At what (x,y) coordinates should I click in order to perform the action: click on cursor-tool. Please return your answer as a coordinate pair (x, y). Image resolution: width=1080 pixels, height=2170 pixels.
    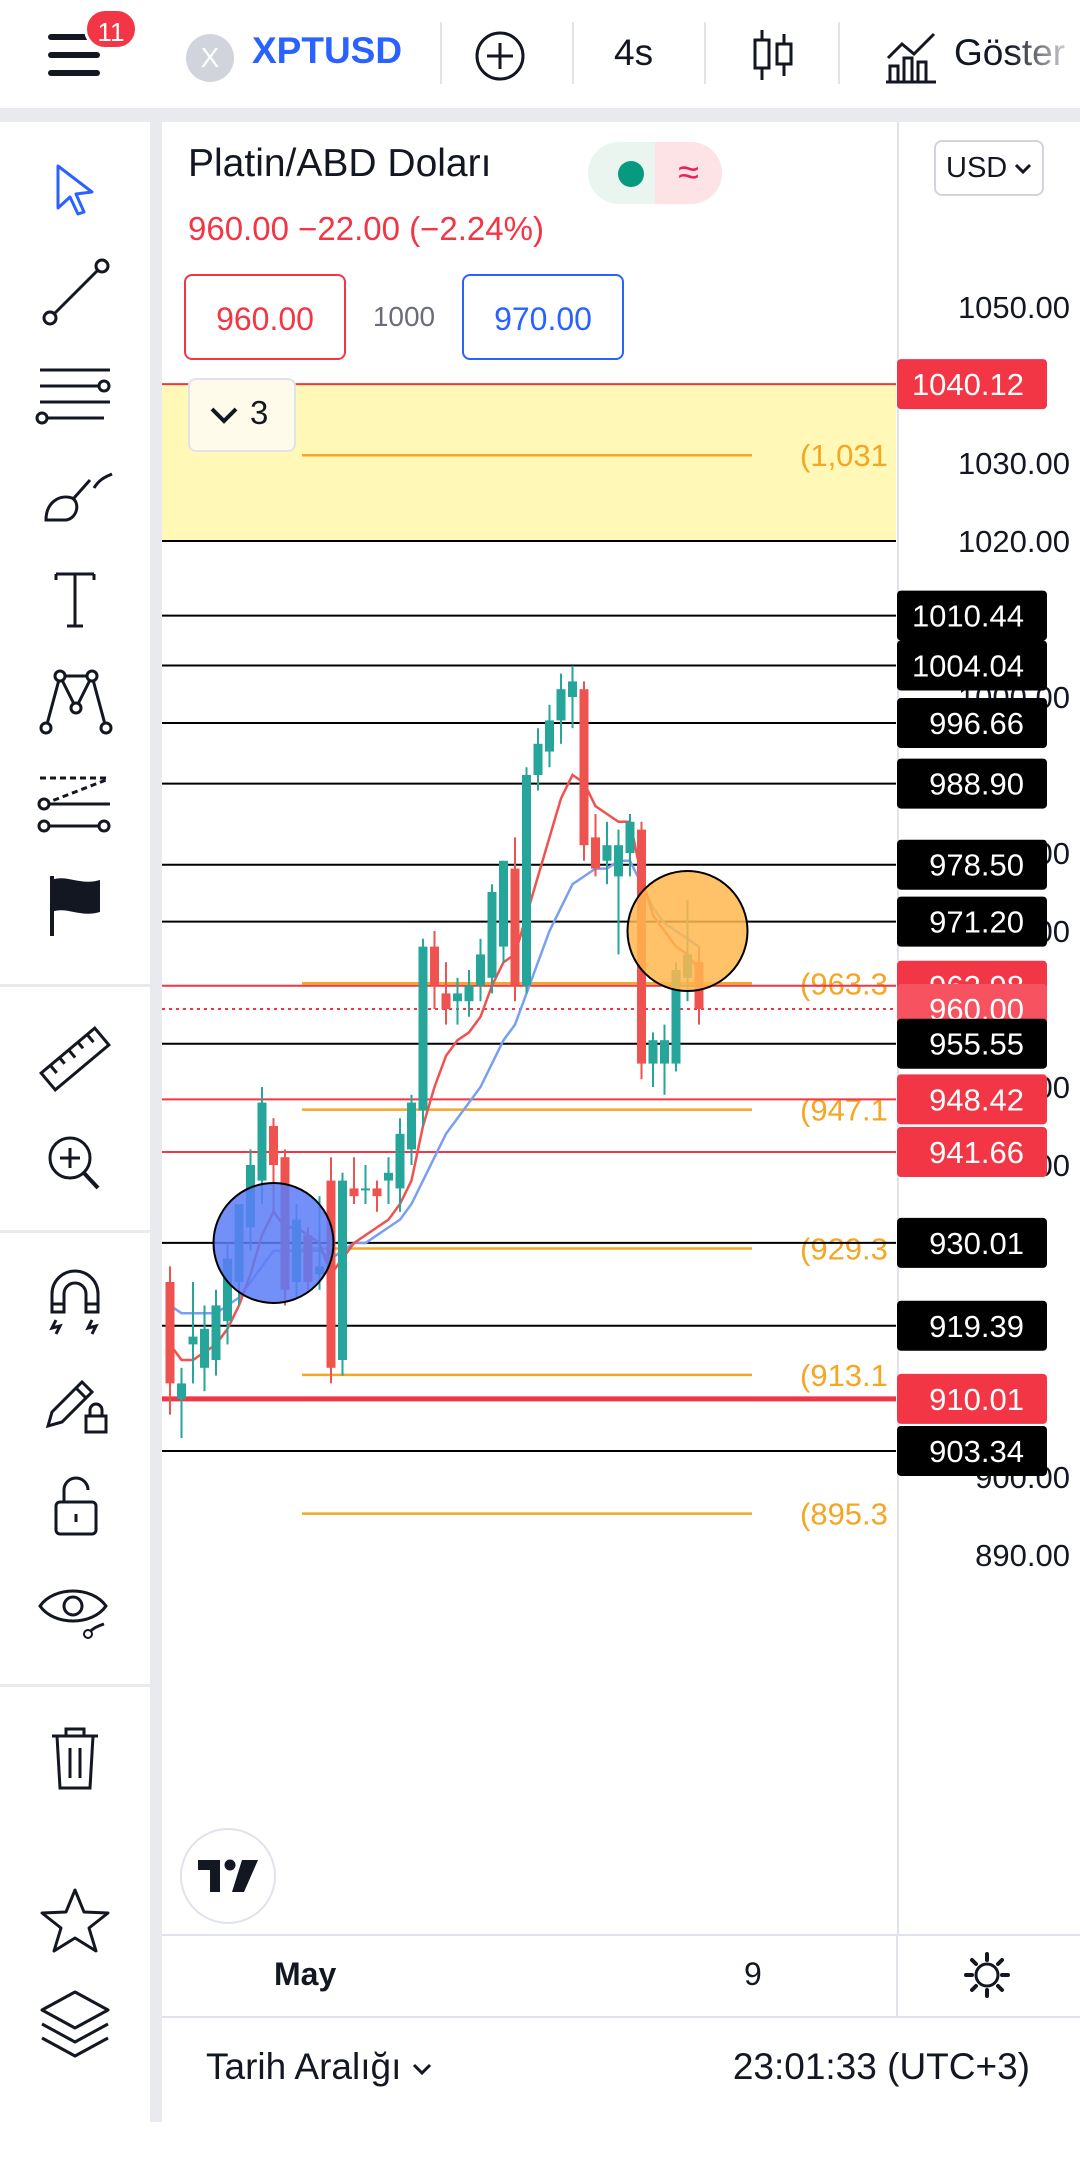
    Looking at the image, I should click on (75, 192).